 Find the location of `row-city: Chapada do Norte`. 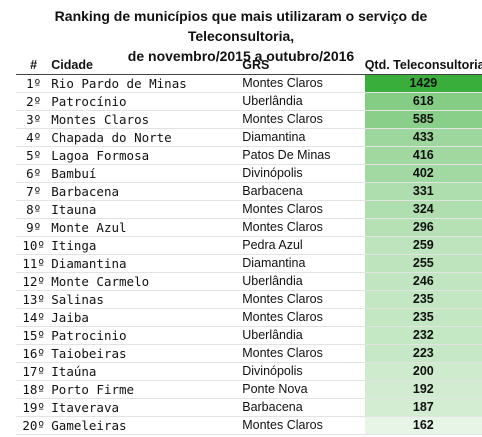

row-city: Chapada do Norte is located at coordinates (147, 137).